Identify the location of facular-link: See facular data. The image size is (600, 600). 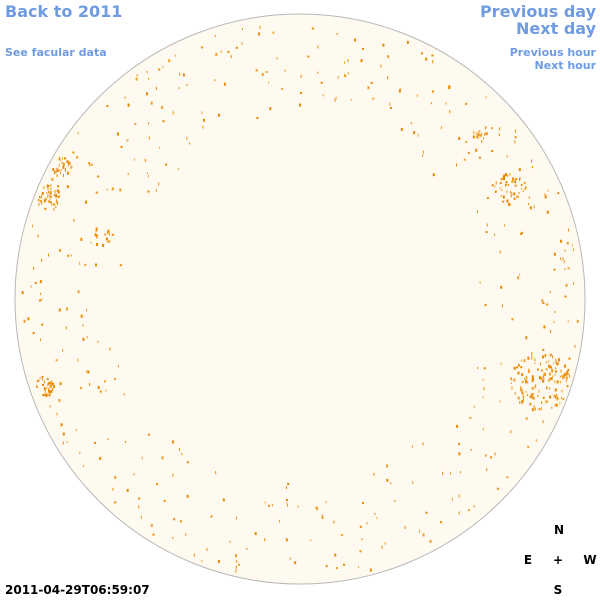
(56, 52).